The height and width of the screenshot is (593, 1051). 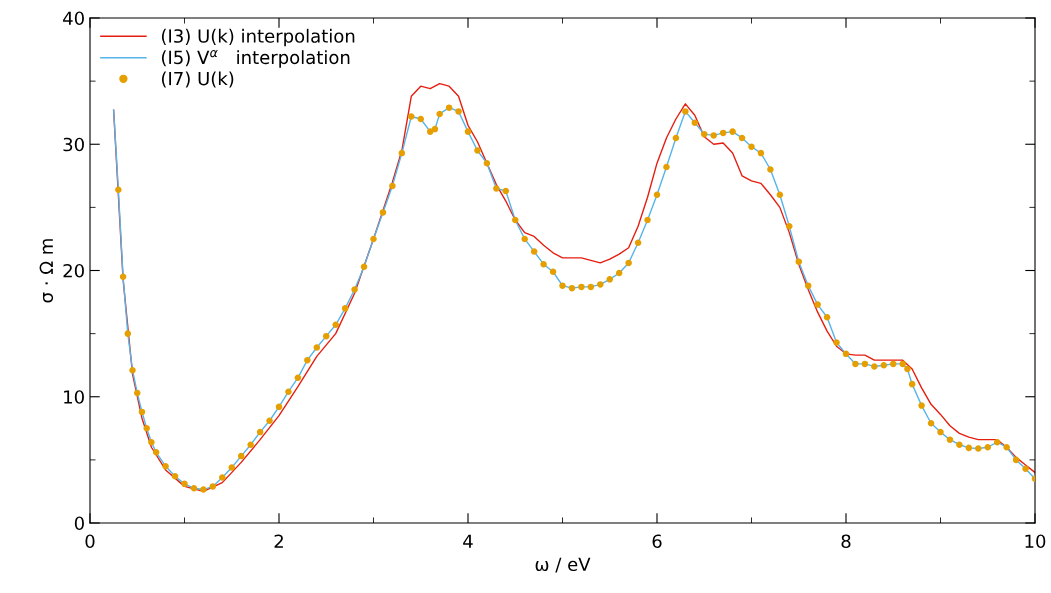 What do you see at coordinates (563, 565) in the screenshot?
I see `x-axis-title: ω / eV` at bounding box center [563, 565].